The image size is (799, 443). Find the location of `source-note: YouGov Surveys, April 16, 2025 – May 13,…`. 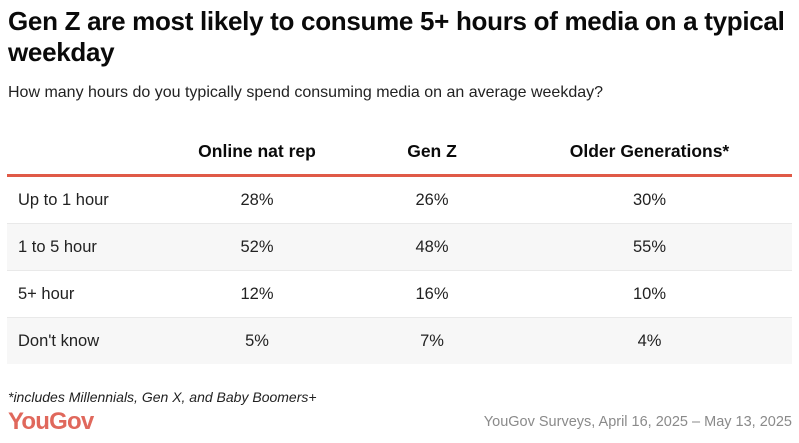

source-note: YouGov Surveys, April 16, 2025 – May 13,… is located at coordinates (637, 422).